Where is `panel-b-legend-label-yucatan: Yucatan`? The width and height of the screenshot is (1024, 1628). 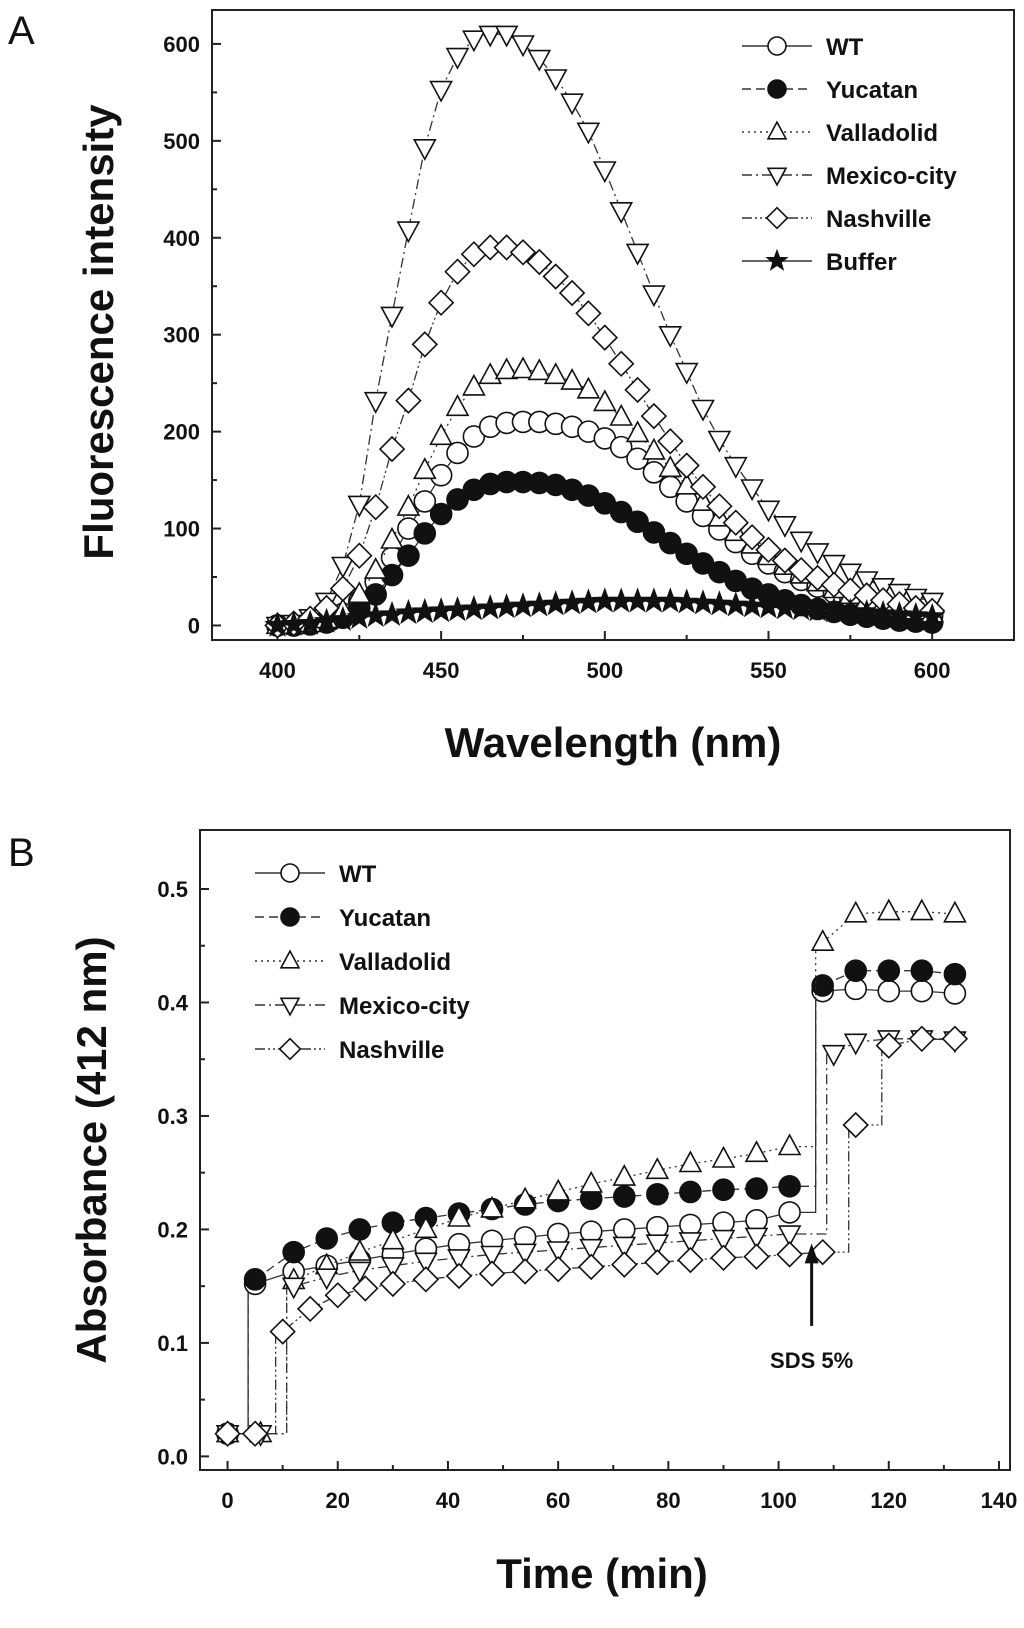 panel-b-legend-label-yucatan: Yucatan is located at coordinates (385, 918).